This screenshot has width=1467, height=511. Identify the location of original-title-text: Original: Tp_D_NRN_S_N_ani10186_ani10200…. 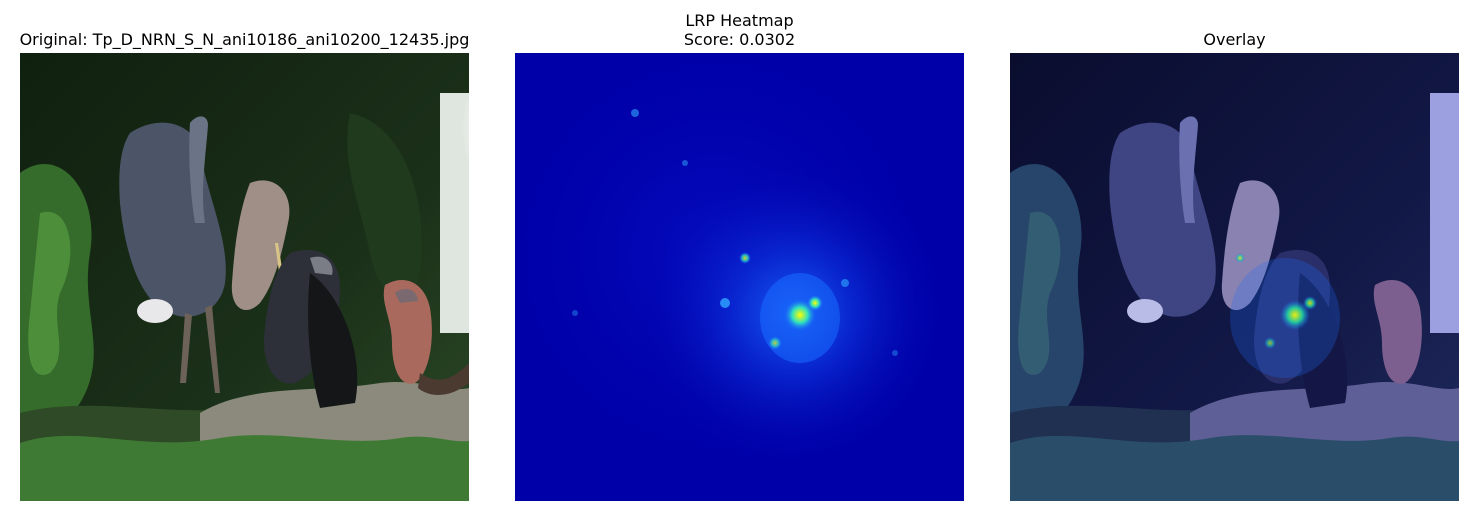
(244, 39).